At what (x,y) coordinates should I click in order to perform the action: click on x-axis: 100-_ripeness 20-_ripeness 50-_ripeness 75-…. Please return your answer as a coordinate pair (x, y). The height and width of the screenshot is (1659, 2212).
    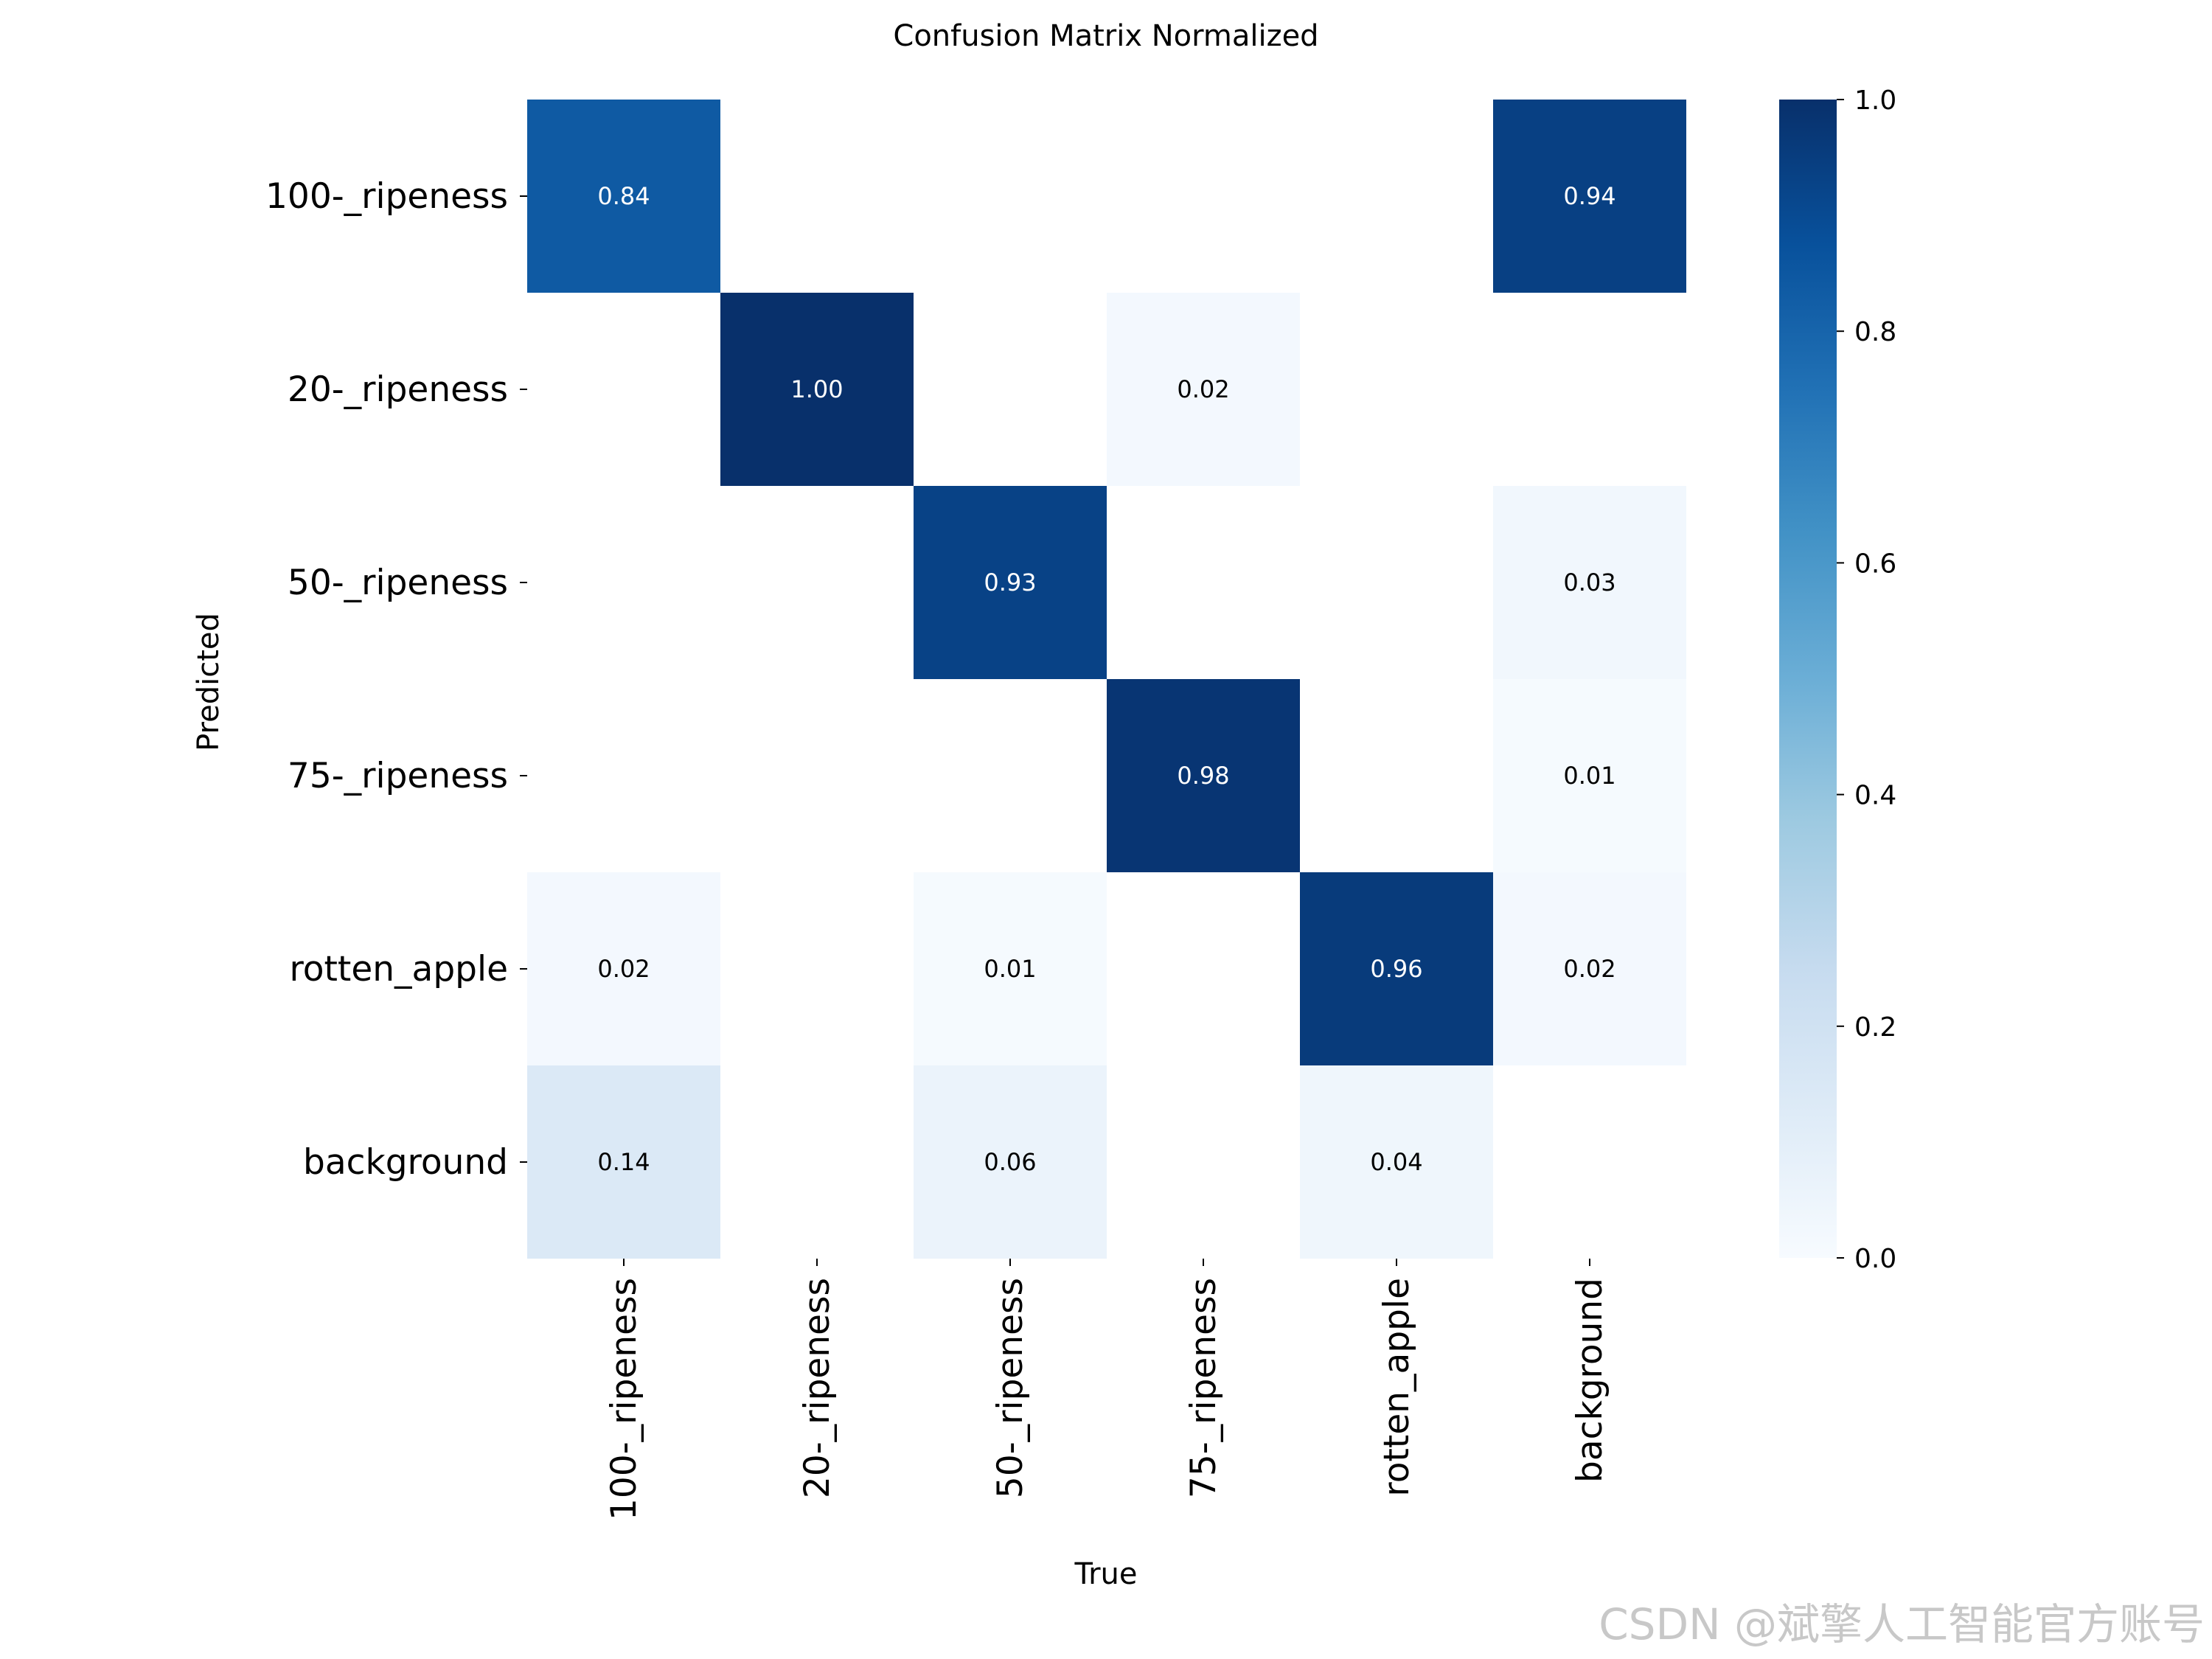
    Looking at the image, I should click on (1107, 1389).